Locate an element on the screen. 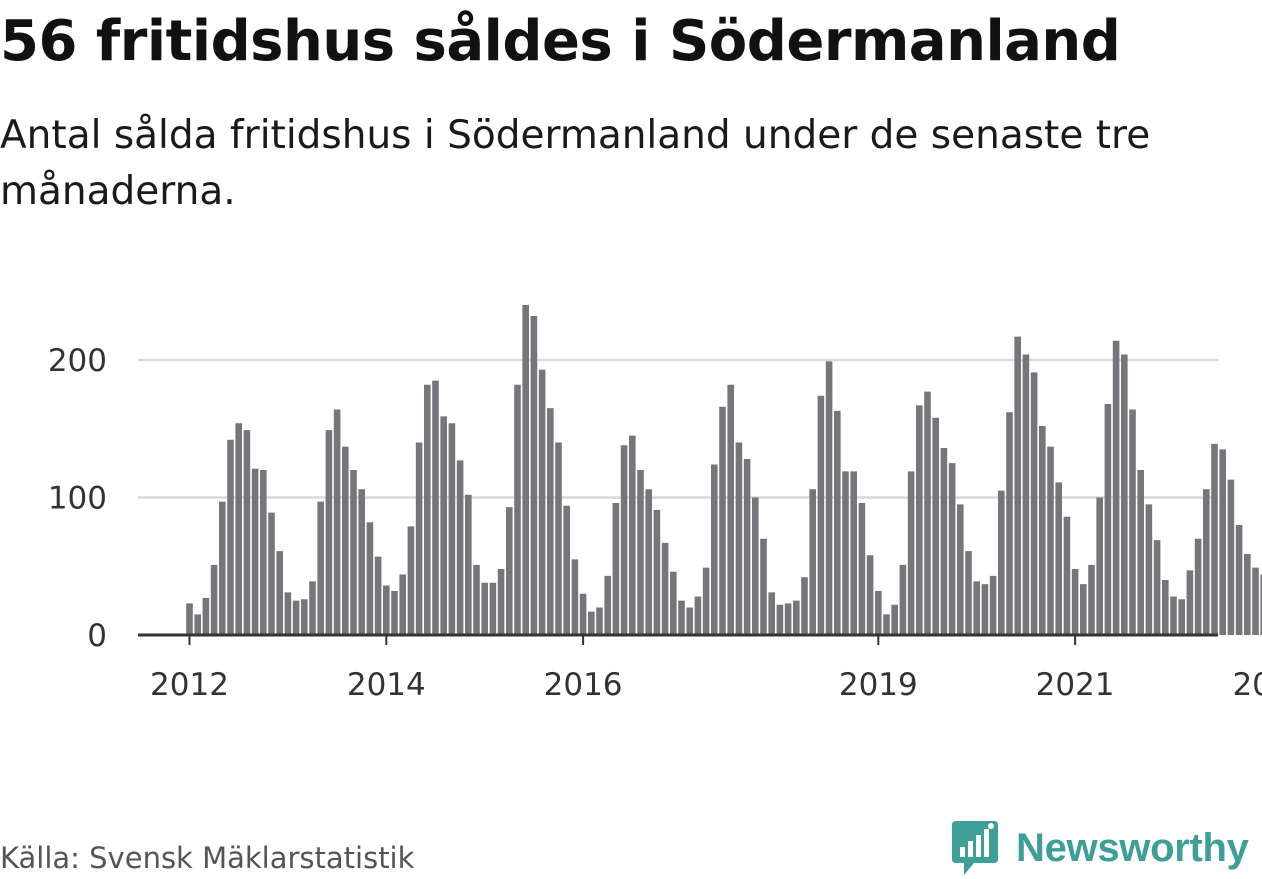 This screenshot has width=1262, height=879. source-note: Källa: Svensk Mäklarstatistik is located at coordinates (207, 858).